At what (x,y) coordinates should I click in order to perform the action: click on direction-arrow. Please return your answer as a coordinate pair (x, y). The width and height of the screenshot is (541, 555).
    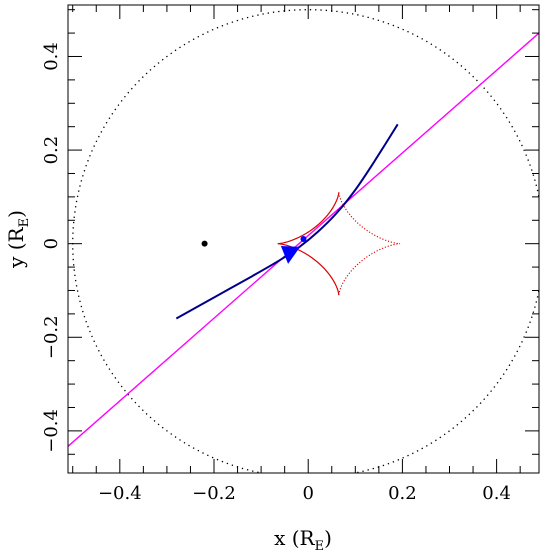
    Looking at the image, I should click on (290, 255).